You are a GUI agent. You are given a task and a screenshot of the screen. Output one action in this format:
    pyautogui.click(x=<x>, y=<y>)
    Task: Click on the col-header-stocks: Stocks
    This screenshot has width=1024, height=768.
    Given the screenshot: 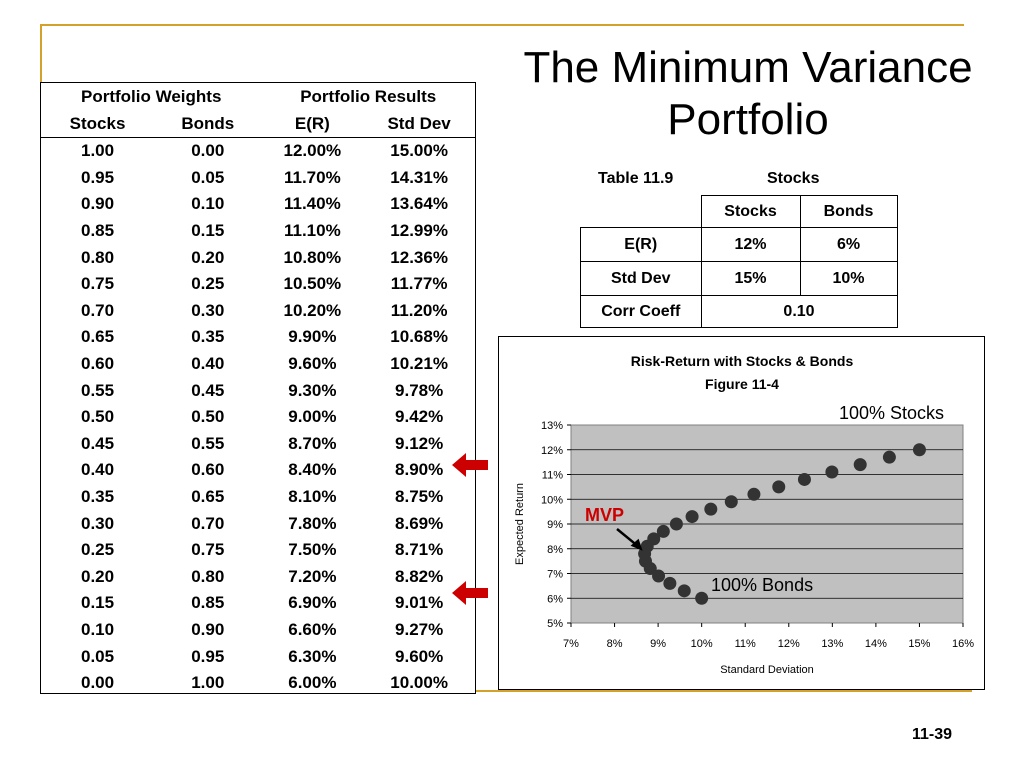 What is the action you would take?
    pyautogui.click(x=98, y=124)
    